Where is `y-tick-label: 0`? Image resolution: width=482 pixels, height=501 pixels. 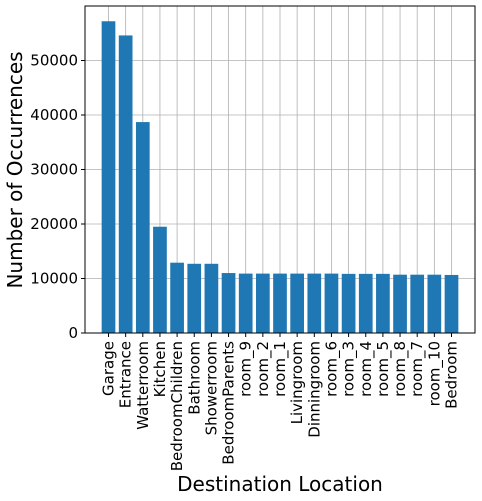
y-tick-label: 0 is located at coordinates (73, 333).